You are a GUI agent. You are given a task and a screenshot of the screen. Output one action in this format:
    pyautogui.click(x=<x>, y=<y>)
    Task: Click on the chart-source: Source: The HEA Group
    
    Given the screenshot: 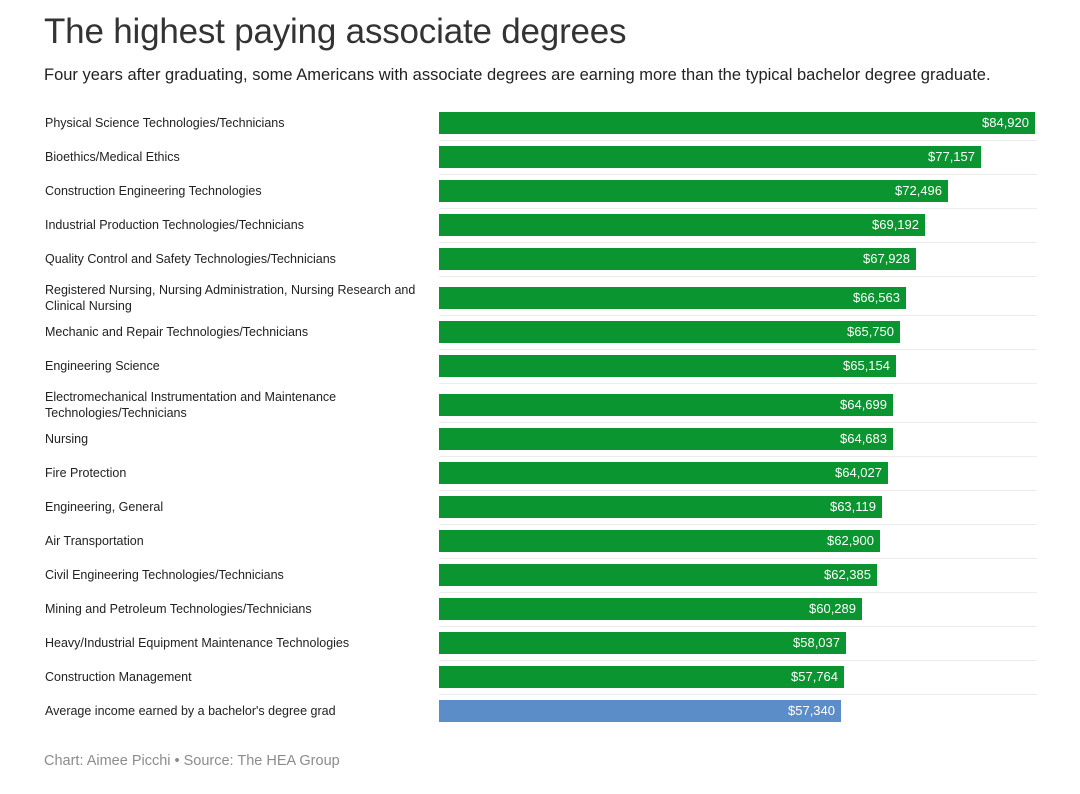 What is the action you would take?
    pyautogui.click(x=261, y=761)
    